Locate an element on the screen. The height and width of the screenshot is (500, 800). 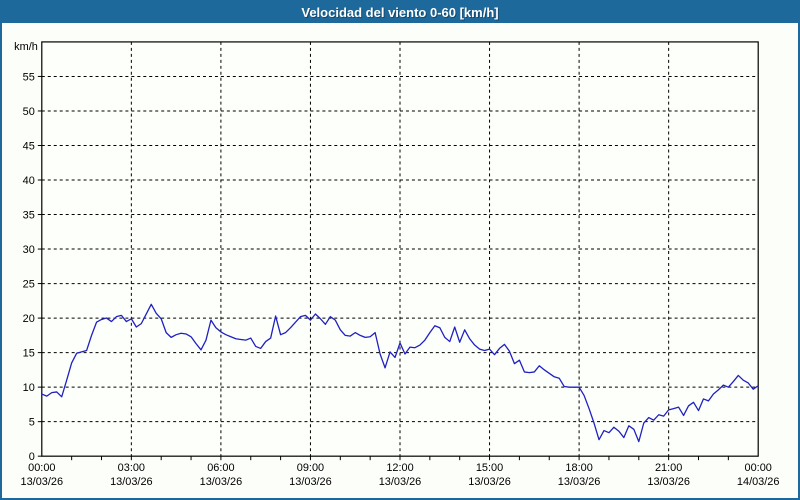
y-tick-label: 0 is located at coordinates (32, 457).